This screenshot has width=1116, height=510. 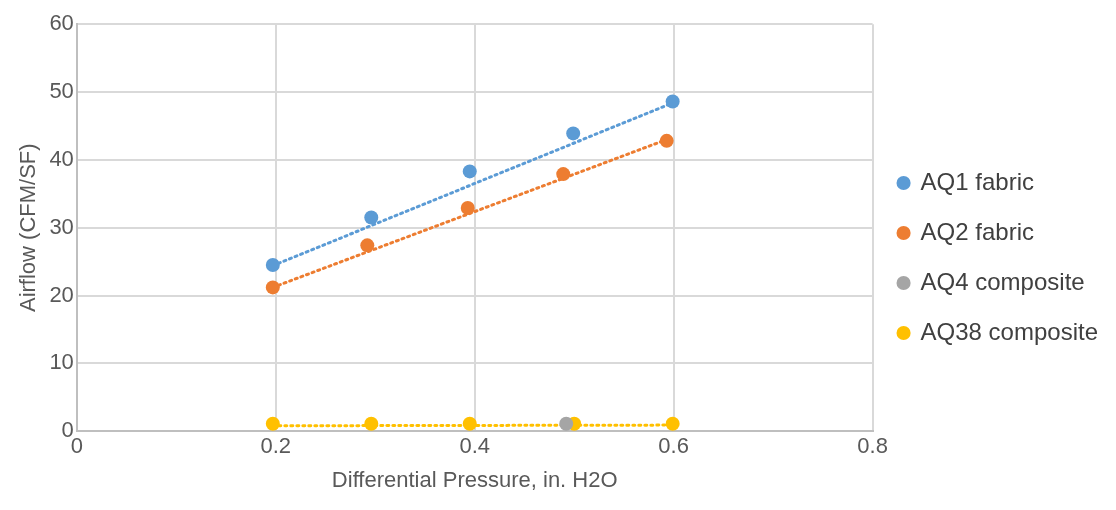 I want to click on legend-label: AQ4 composite, so click(x=1002, y=281).